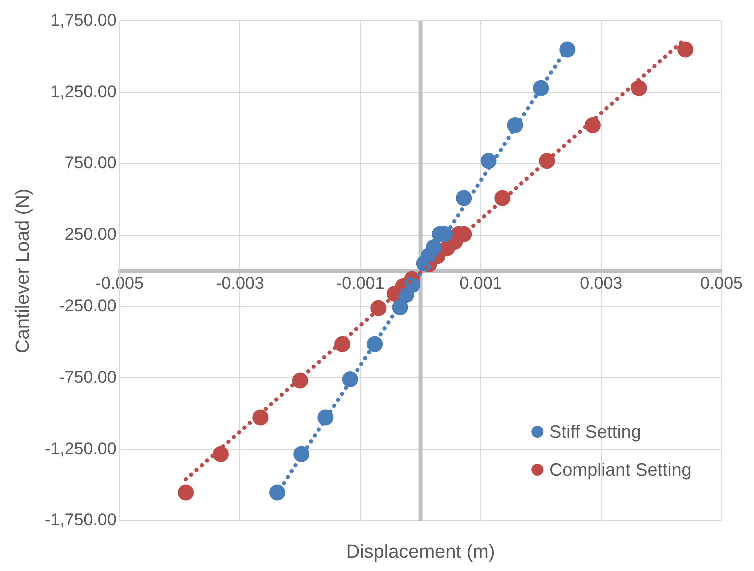 The image size is (754, 571). What do you see at coordinates (621, 470) in the screenshot?
I see `legend-label: Compliant Setting` at bounding box center [621, 470].